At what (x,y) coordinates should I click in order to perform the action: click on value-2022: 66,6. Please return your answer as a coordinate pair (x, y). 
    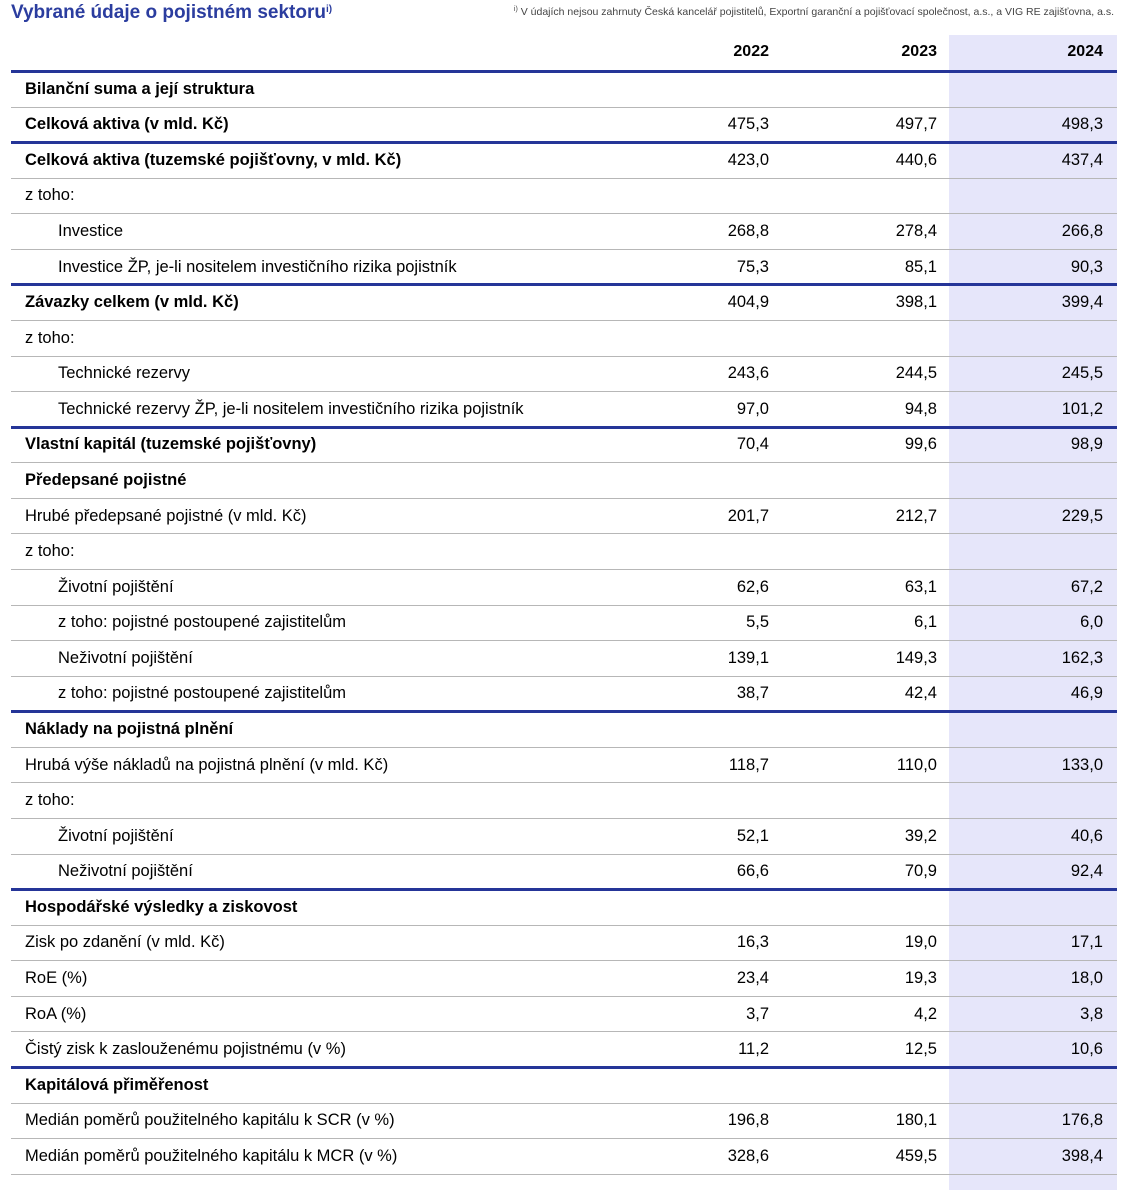
    Looking at the image, I should click on (752, 871).